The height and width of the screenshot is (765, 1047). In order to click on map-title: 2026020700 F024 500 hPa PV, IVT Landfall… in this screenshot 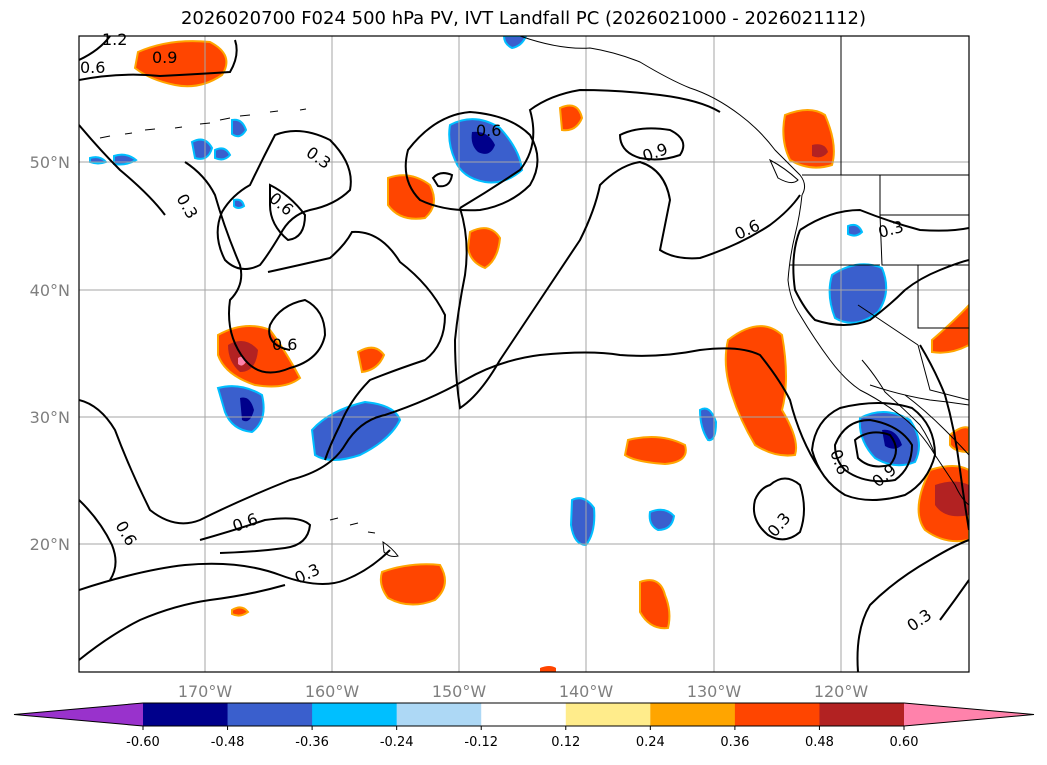, I will do `click(523, 18)`.